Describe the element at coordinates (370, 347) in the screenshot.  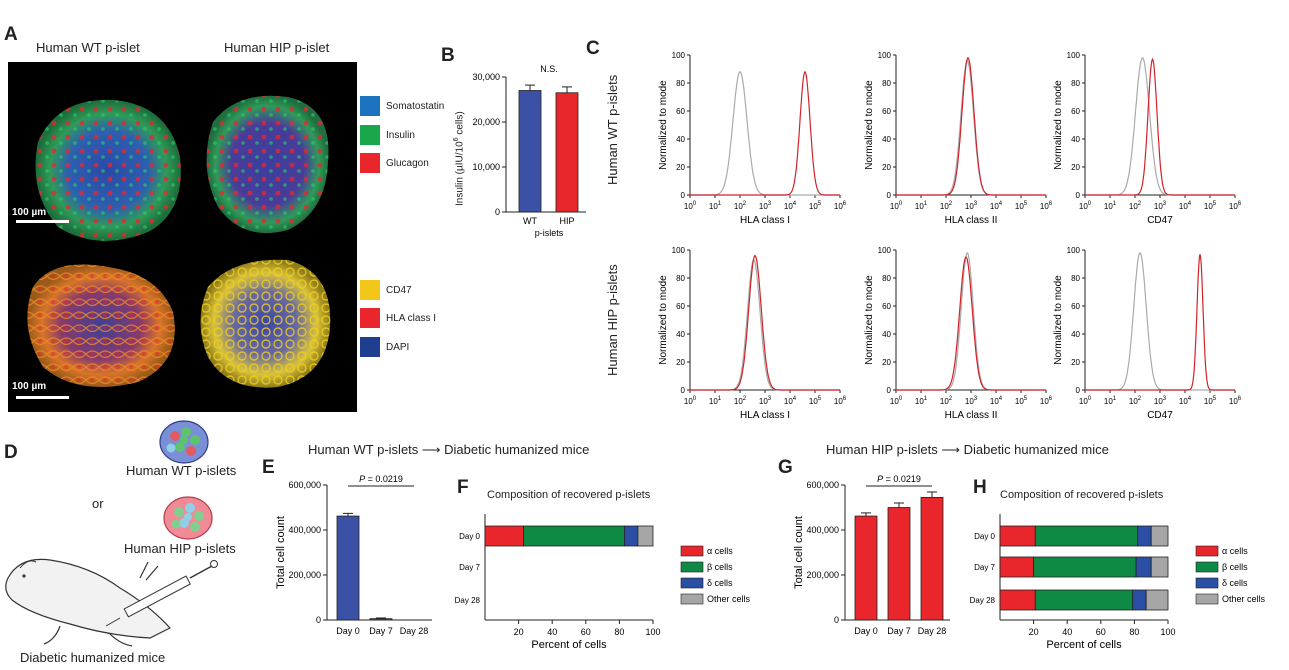
I see `legend-swatch-dapi` at that location.